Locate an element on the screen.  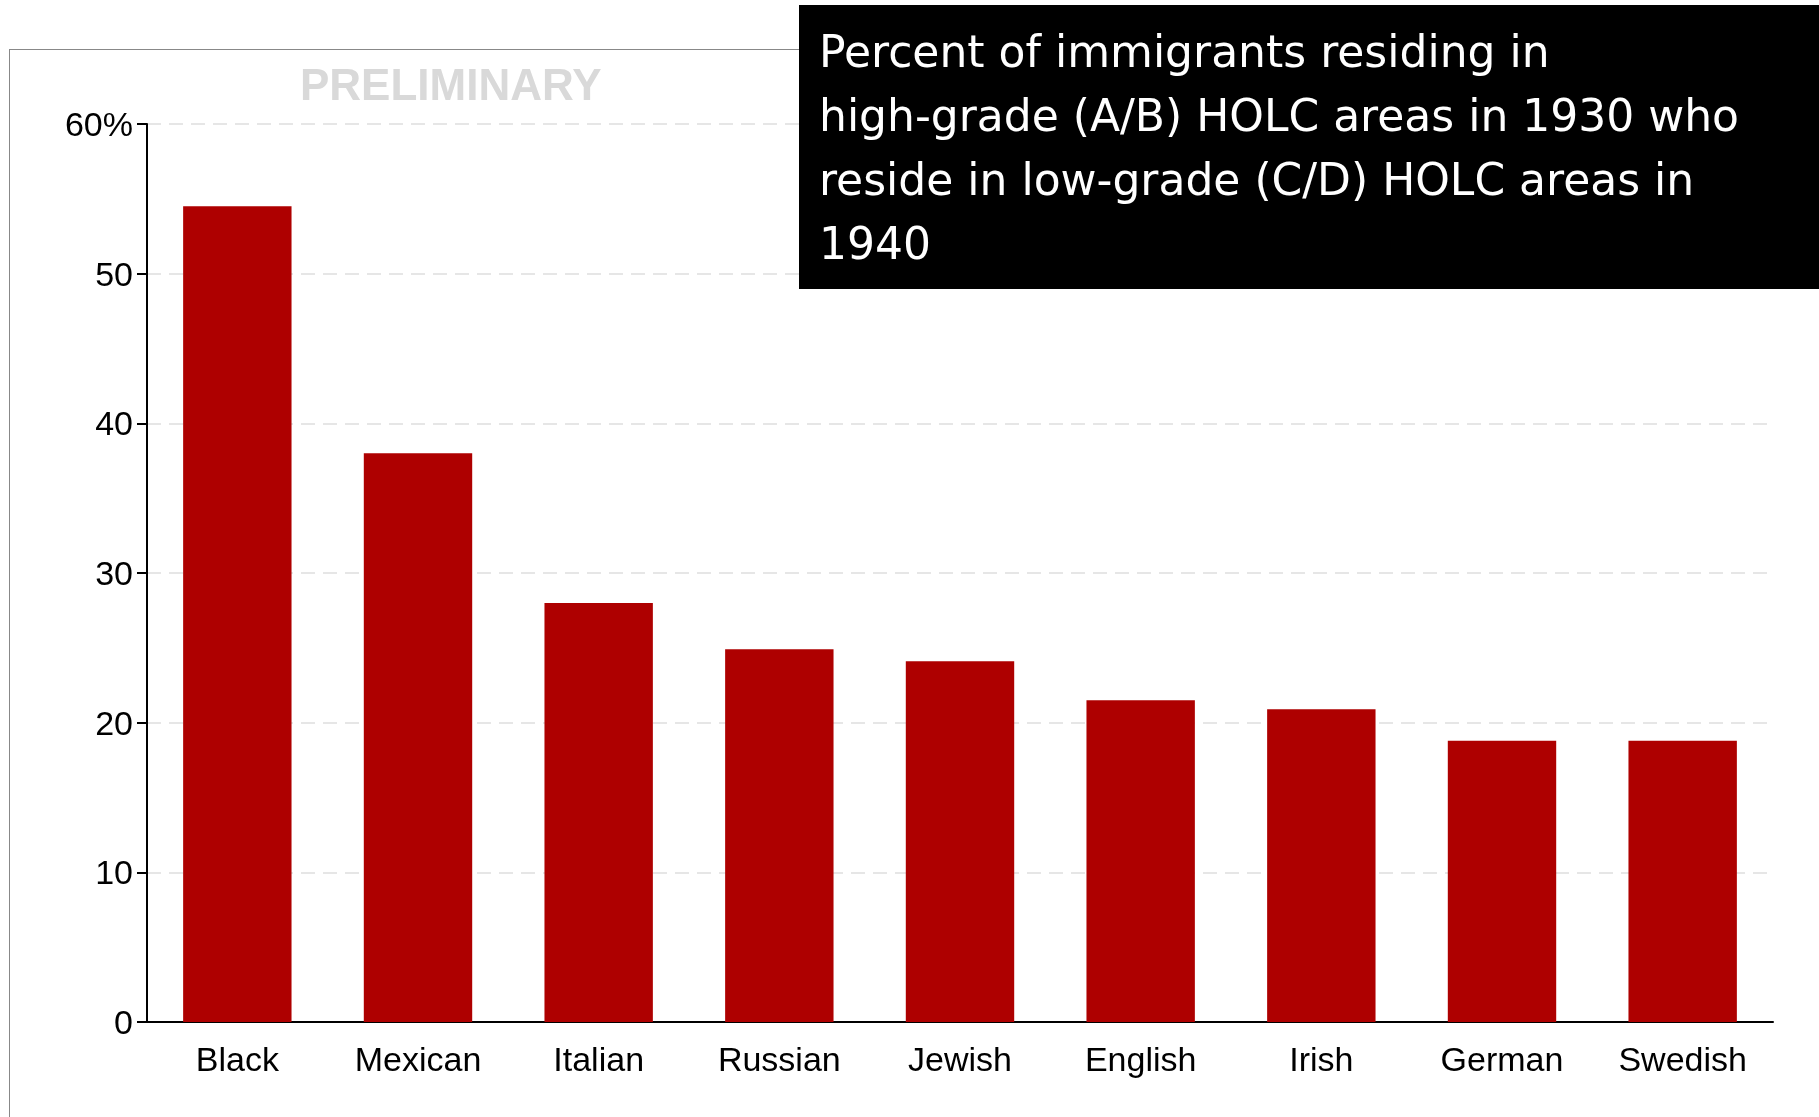
chart-title: Percent of immigrants residing in high-grade (A/B) HOLC areas in 1930 who reside in low-grade (C/D) HOLC areas in 1940 is located at coordinates (1286, 147).